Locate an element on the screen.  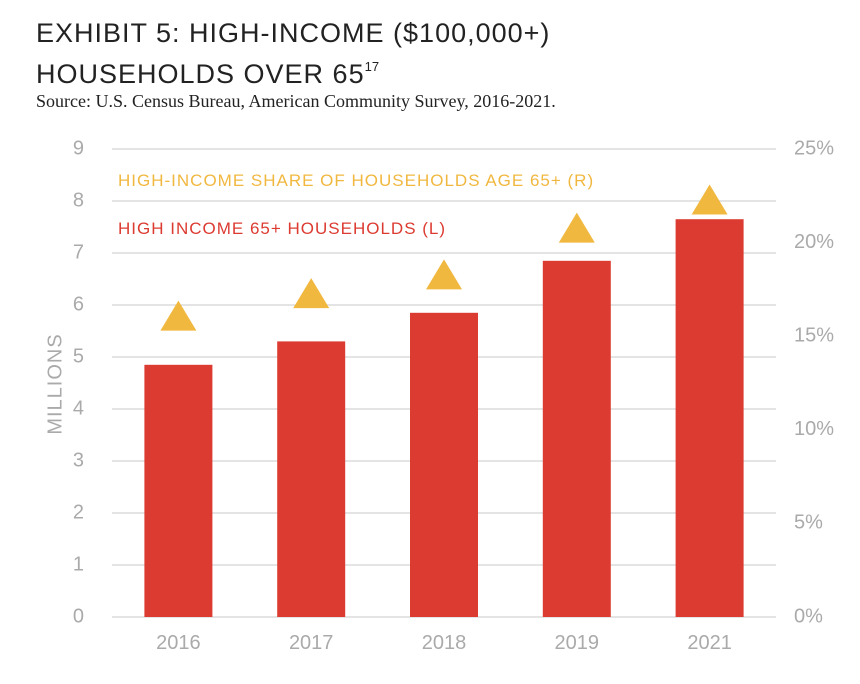
chart-title-line1: EXHIBIT 5: HIGH-INCOME ($100,000+) is located at coordinates (293, 33).